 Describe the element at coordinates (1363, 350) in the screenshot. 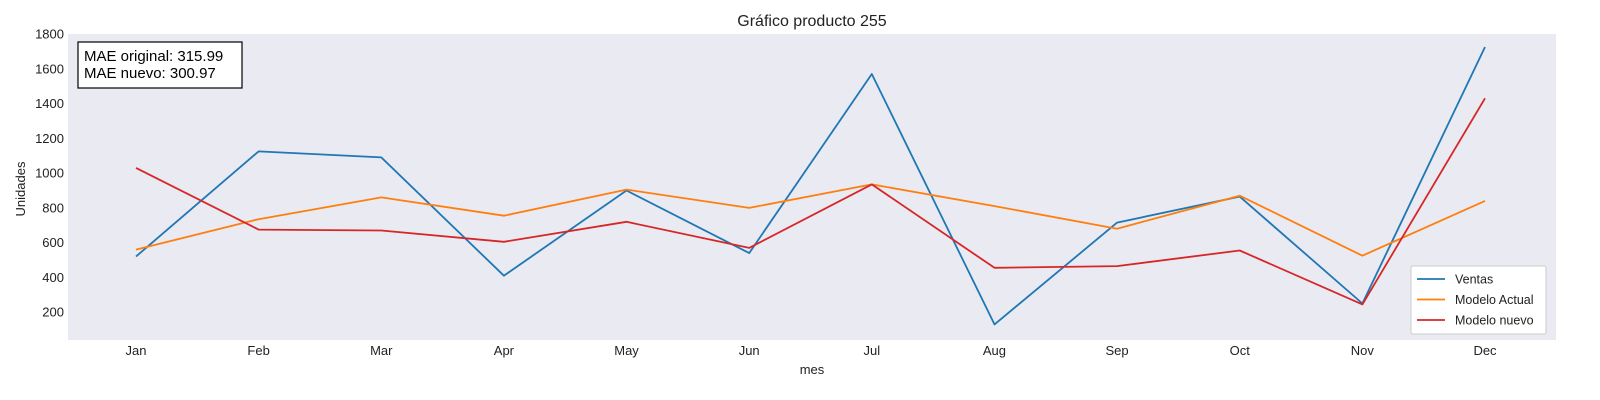

I see `x-tick-label: Nov` at that location.